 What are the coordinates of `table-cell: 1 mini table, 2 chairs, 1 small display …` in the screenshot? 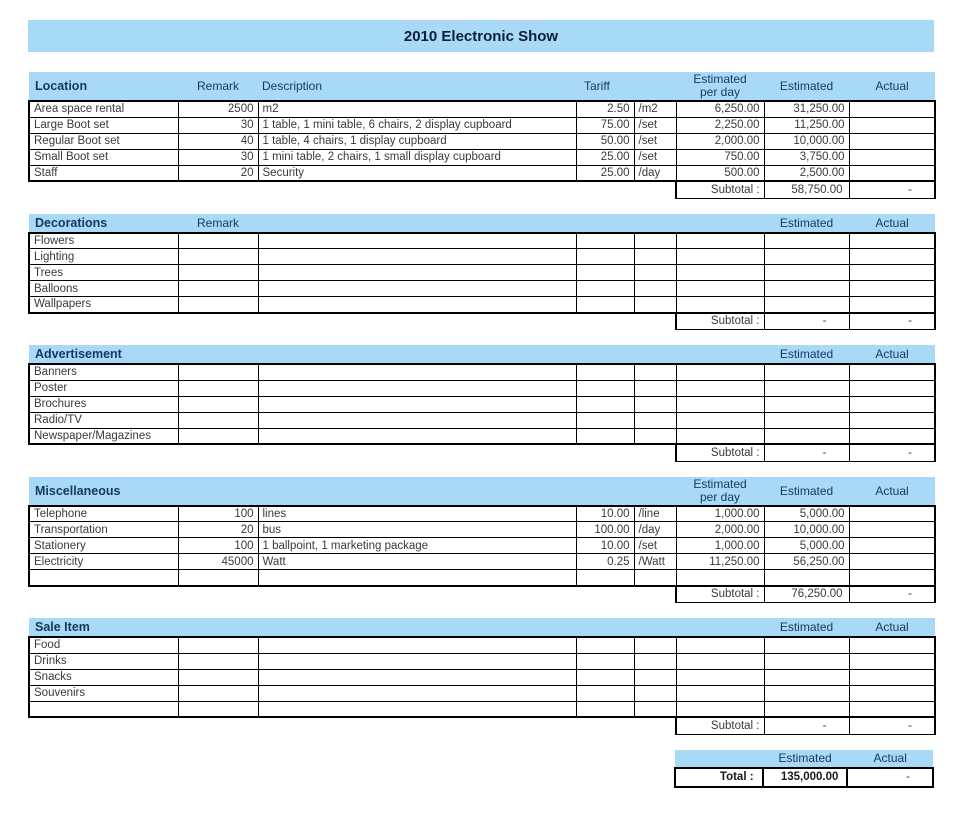 It's located at (417, 157).